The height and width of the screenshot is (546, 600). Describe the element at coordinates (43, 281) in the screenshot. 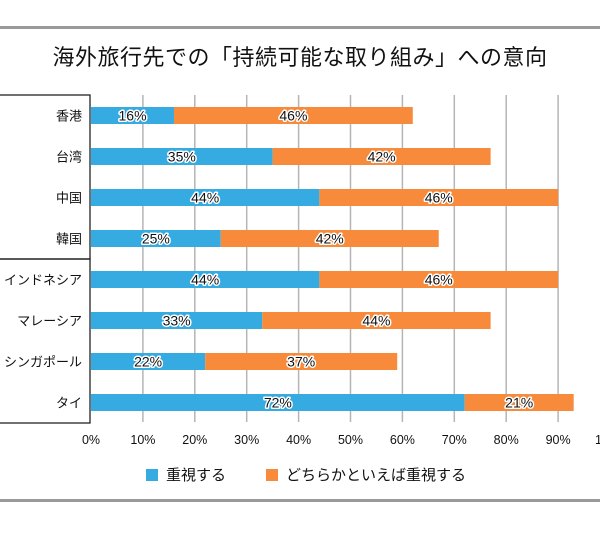

I see `category-label: インドネシア` at that location.